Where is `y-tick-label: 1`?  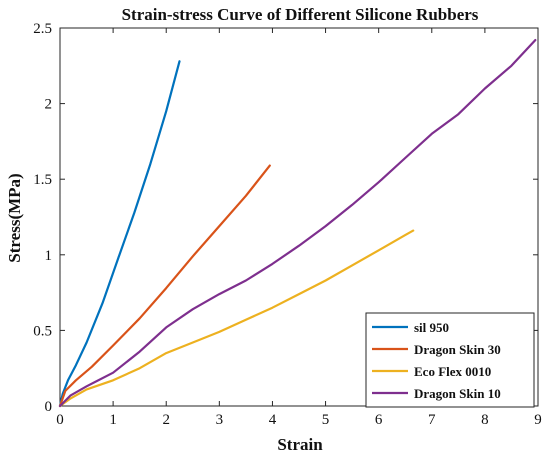
y-tick-label: 1 is located at coordinates (49, 256).